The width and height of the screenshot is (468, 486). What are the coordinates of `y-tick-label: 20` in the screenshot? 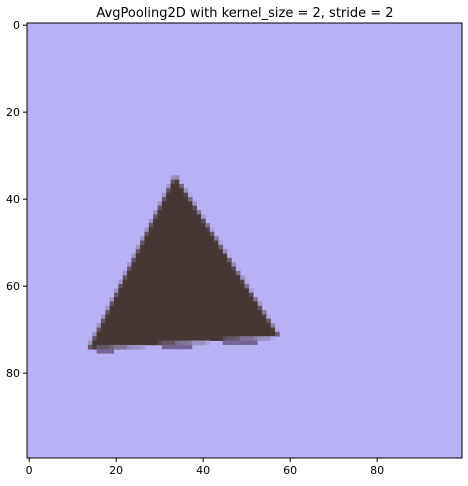 It's located at (13, 112).